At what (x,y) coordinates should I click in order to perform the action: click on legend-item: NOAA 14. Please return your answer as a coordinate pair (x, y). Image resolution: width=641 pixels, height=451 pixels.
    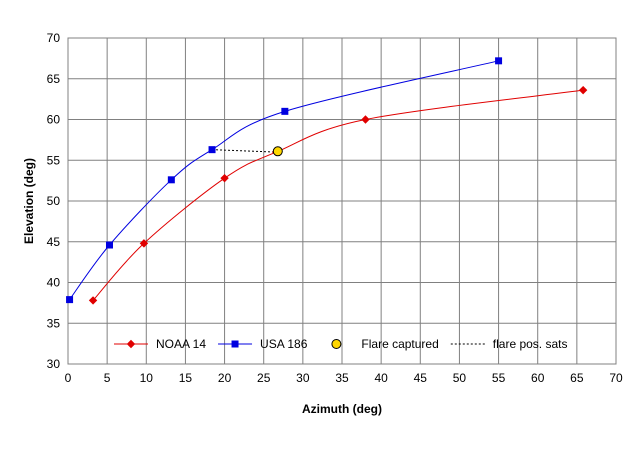
    Looking at the image, I should click on (160, 344).